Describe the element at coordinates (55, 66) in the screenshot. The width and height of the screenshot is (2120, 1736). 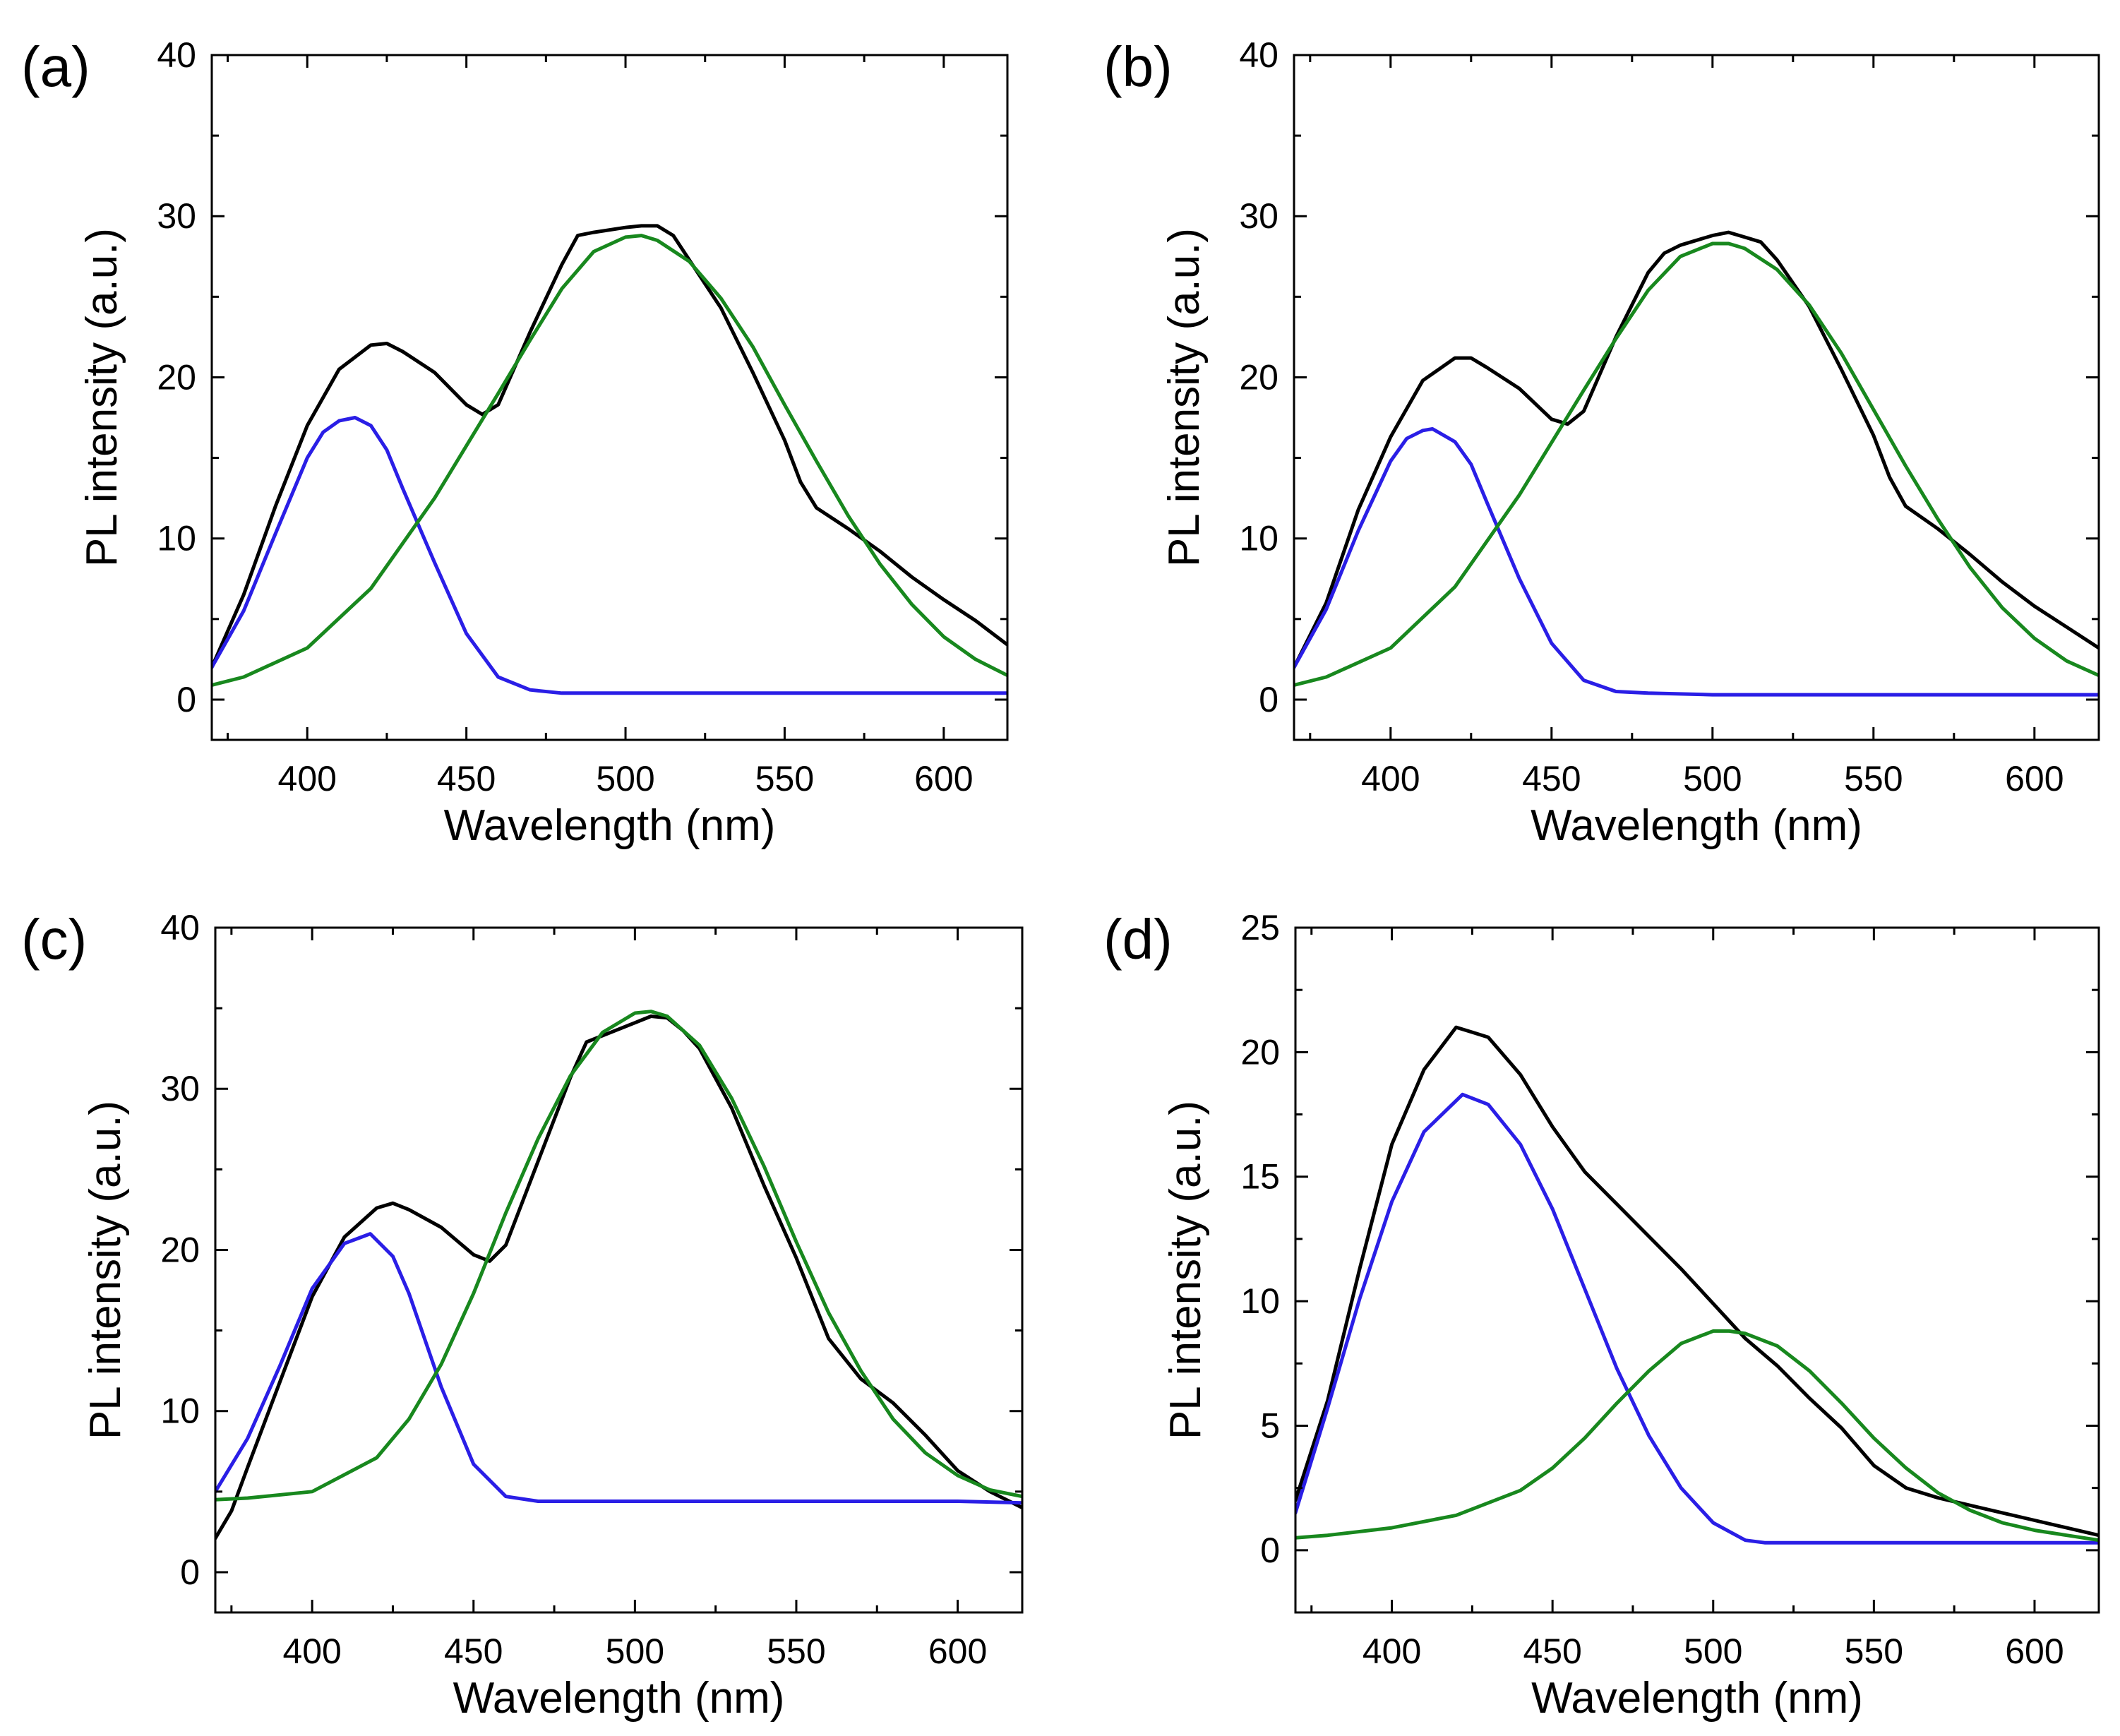
I see `panel-label-a: (a)` at that location.